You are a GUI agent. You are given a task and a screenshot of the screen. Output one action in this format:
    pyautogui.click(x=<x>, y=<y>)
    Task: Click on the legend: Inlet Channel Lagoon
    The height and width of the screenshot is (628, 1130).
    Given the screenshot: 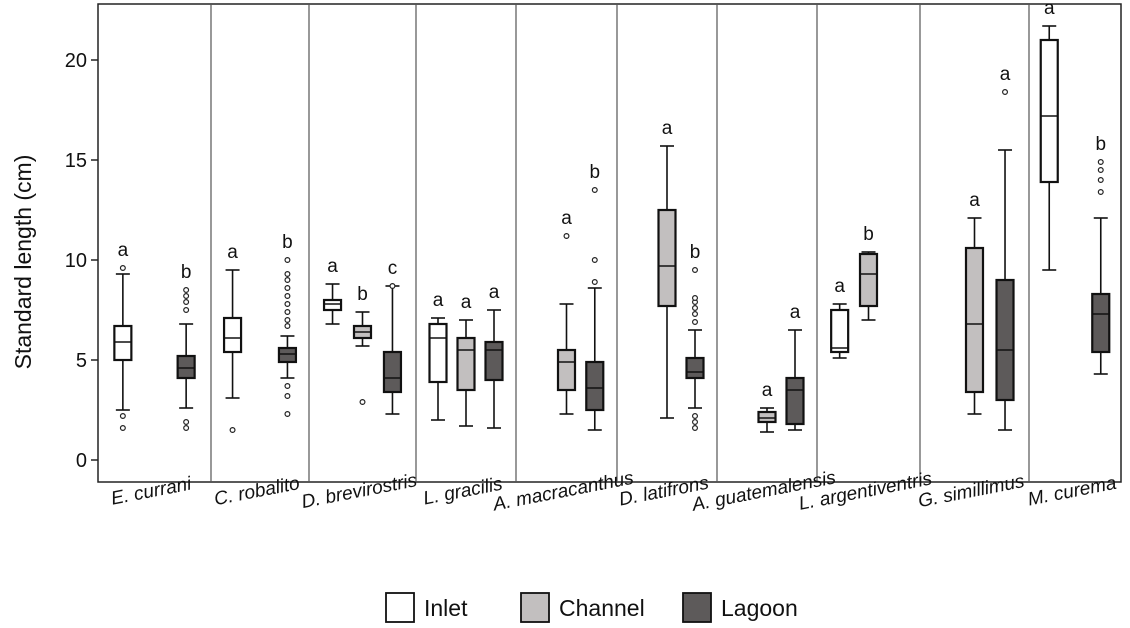 What is the action you would take?
    pyautogui.click(x=591, y=607)
    